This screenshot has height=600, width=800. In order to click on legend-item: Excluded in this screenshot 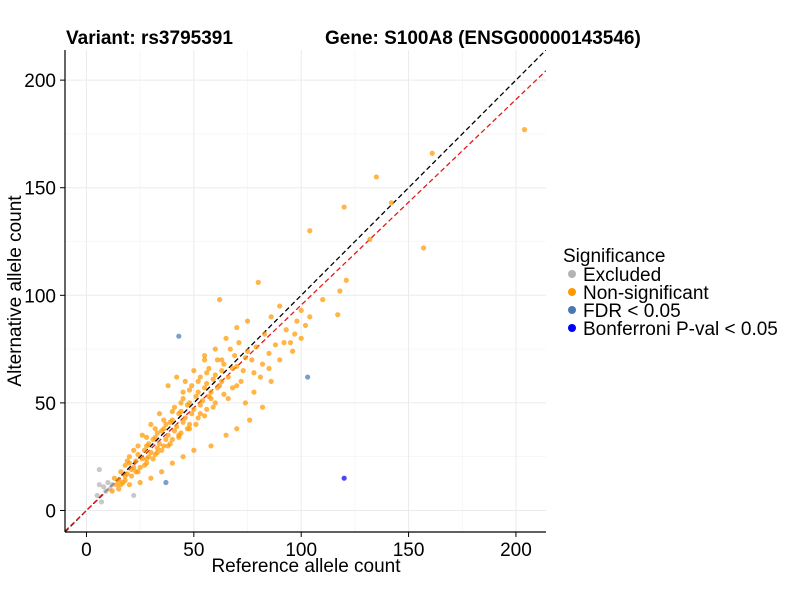, I will do `click(614, 275)`.